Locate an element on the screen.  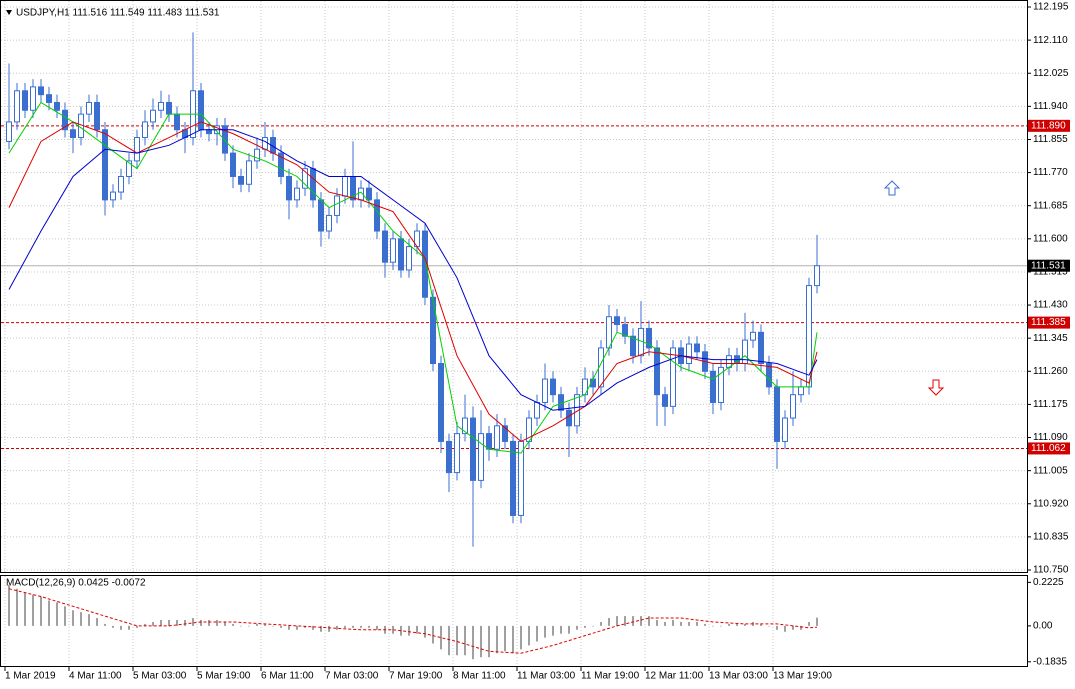
y-tick-label: -0.1835 is located at coordinates (1050, 661).